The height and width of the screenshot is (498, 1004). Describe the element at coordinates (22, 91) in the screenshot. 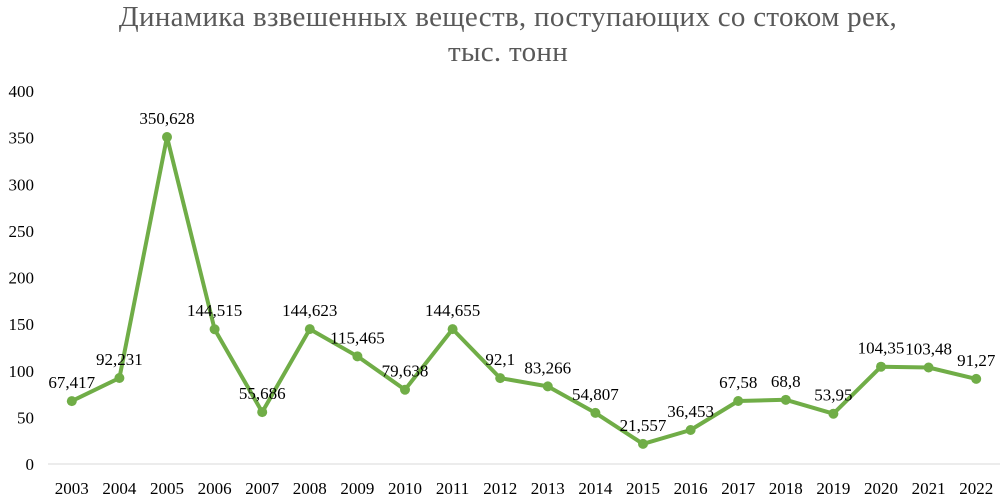

I see `y-tick-label: 400` at that location.